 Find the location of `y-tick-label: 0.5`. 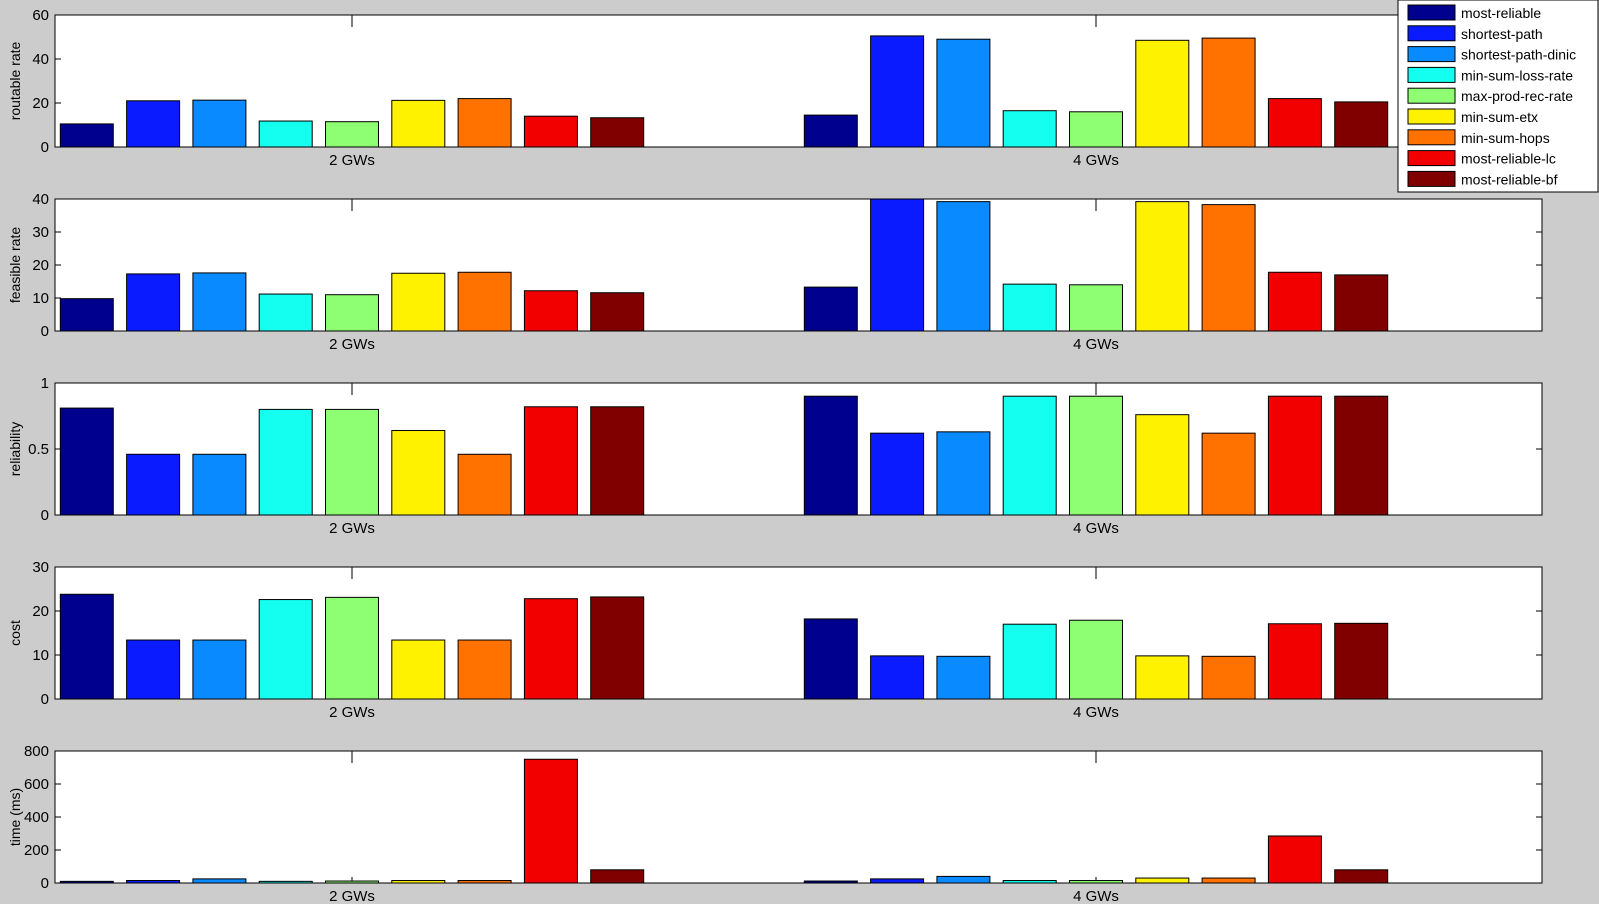

y-tick-label: 0.5 is located at coordinates (38, 449).